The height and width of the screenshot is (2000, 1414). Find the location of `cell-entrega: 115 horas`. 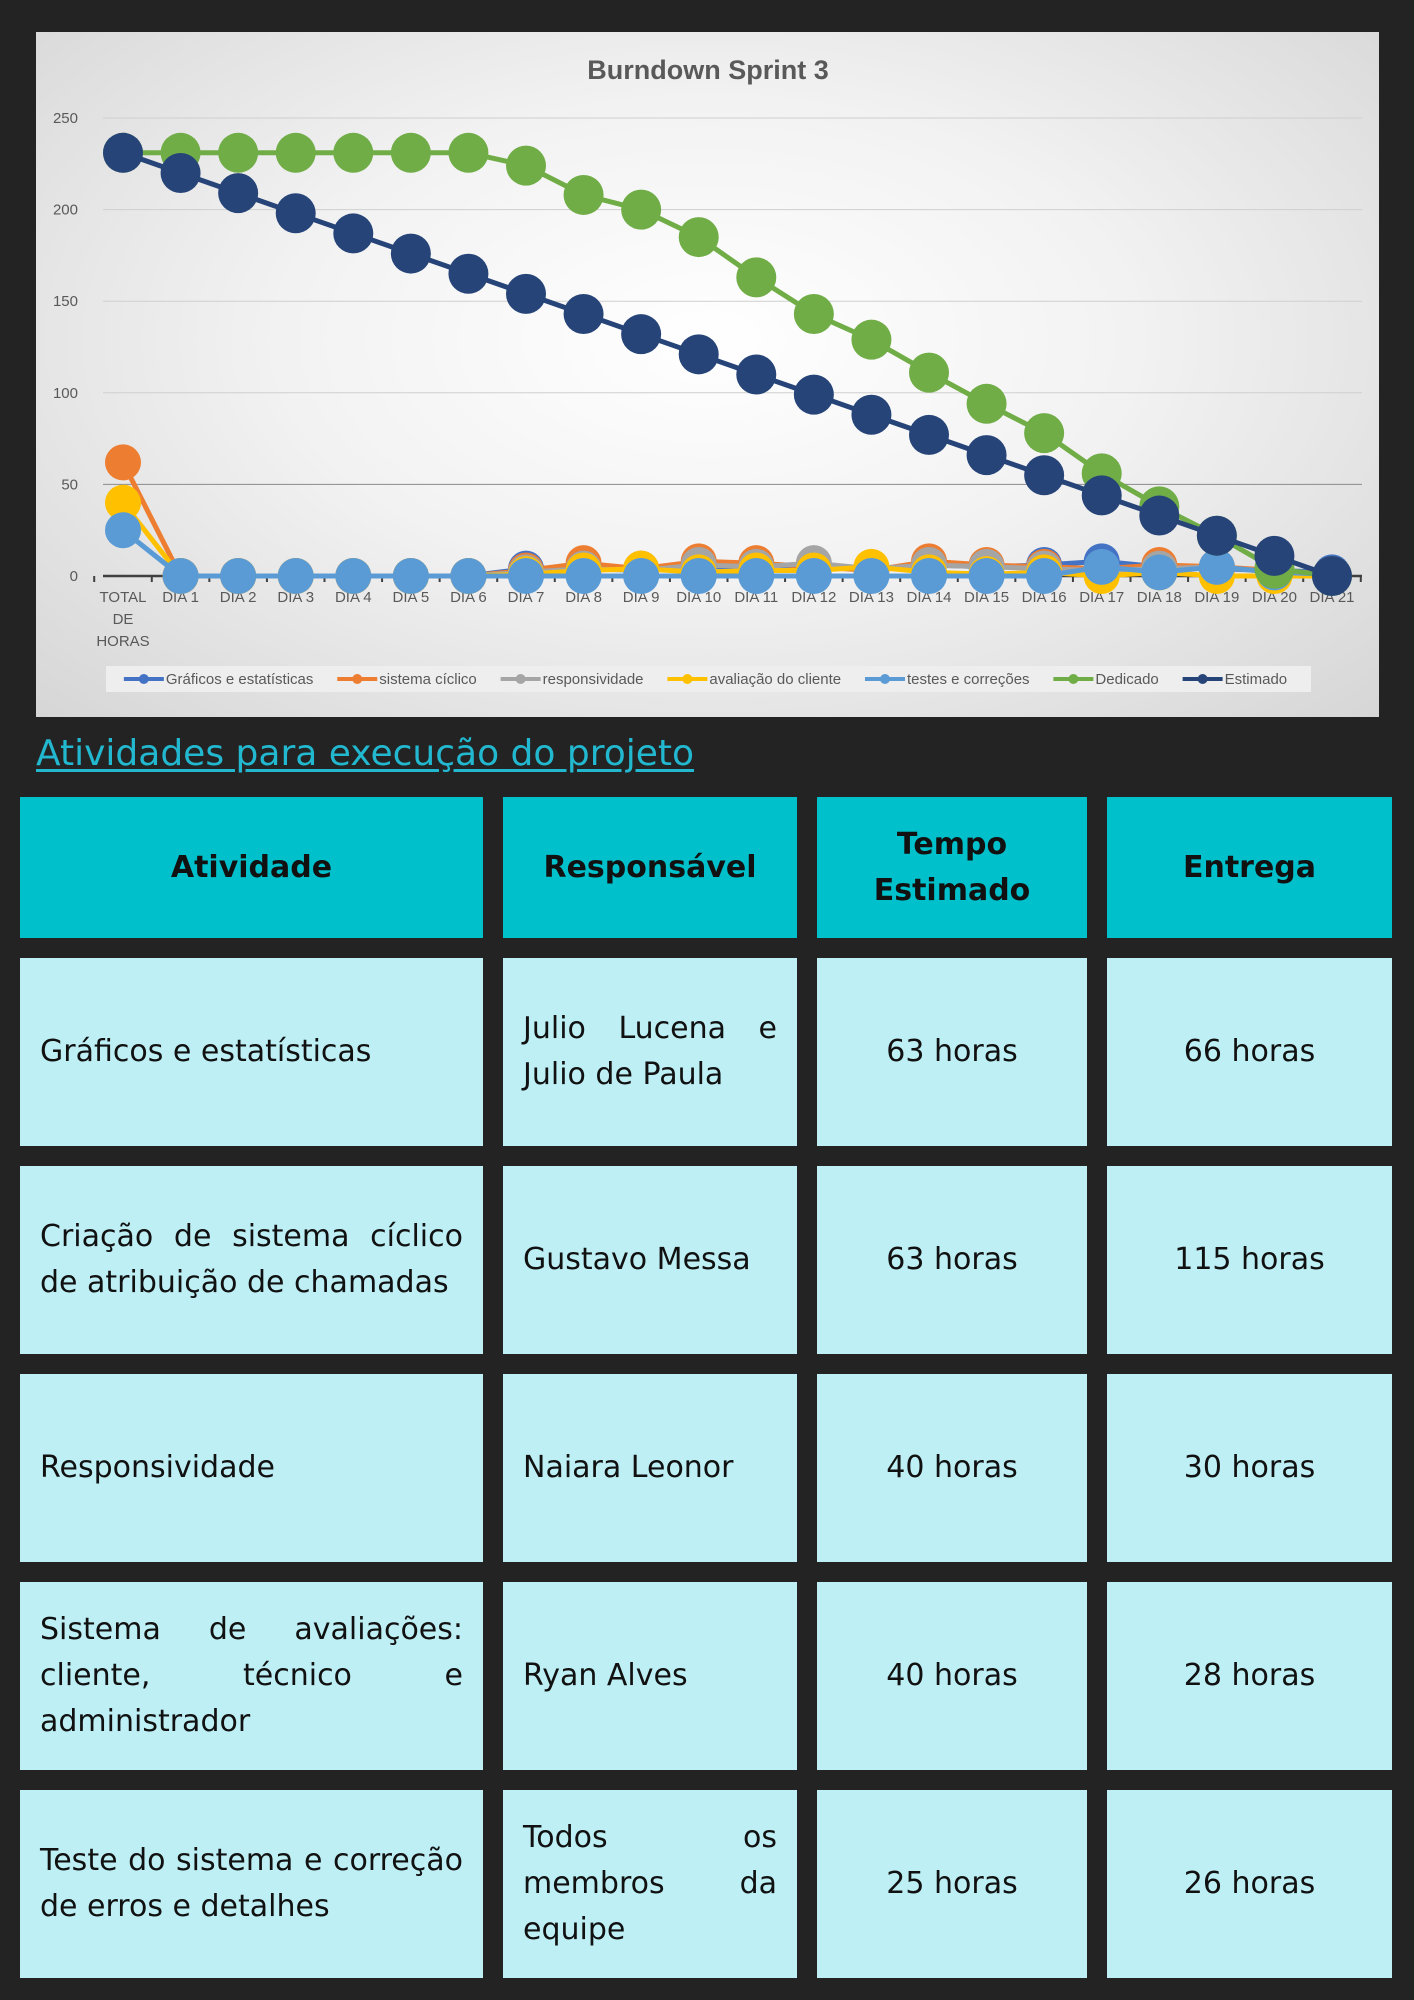

cell-entrega: 115 horas is located at coordinates (1249, 1260).